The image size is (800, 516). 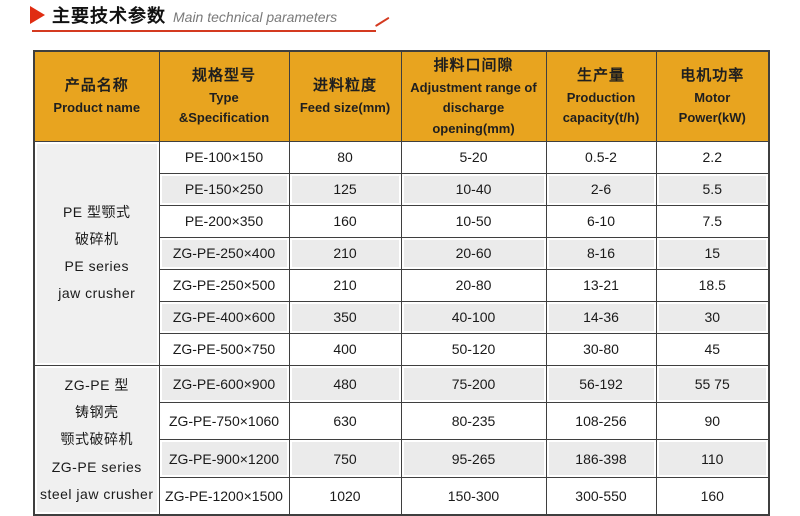 I want to click on header-production-capacity: 生产量 Production capacity(t/h), so click(x=601, y=96).